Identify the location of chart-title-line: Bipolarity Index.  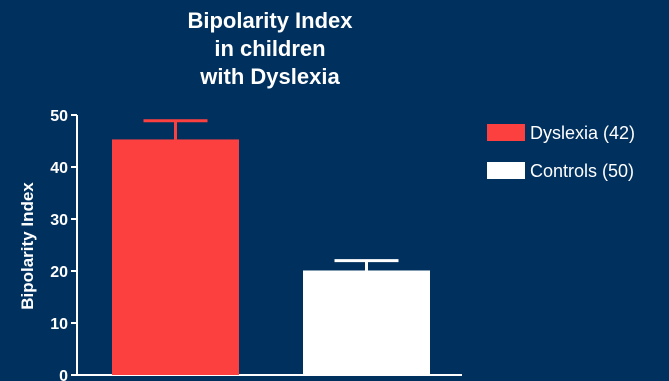
(270, 20).